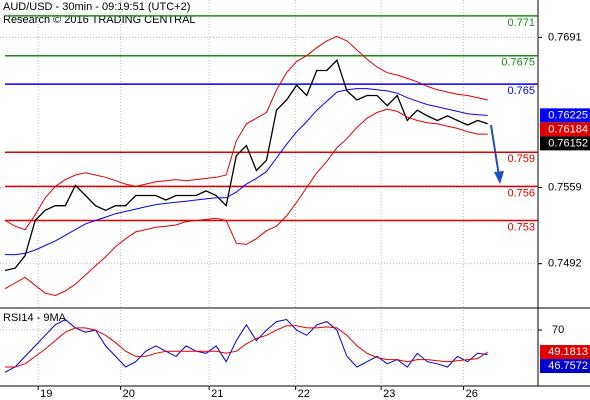 Image resolution: width=590 pixels, height=400 pixels. What do you see at coordinates (558, 330) in the screenshot?
I see `y-tick-label: 70` at bounding box center [558, 330].